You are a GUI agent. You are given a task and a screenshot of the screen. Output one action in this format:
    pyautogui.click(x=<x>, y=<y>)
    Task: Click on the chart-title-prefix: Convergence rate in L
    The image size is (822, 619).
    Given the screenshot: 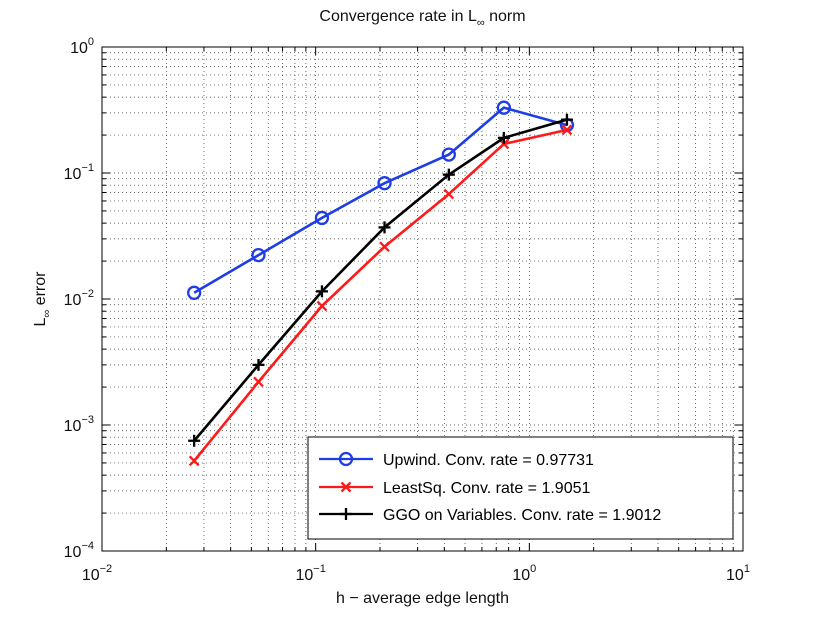 What is the action you would take?
    pyautogui.click(x=398, y=16)
    